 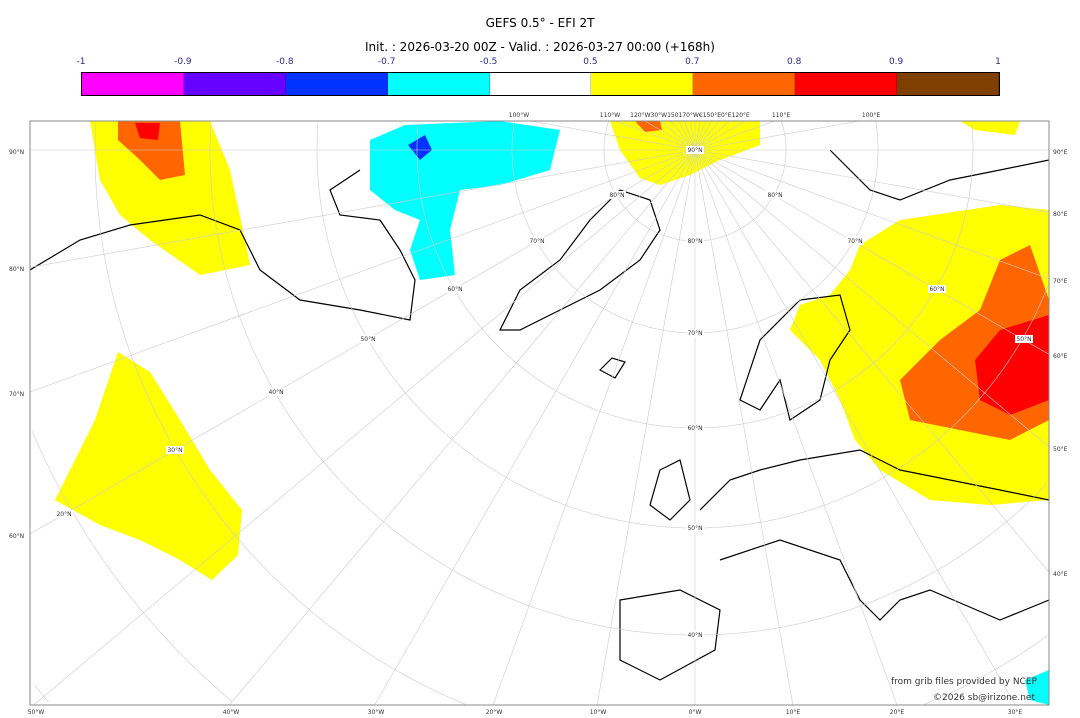 What do you see at coordinates (685, 153) in the screenshot?
I see `yellow-area-pole` at bounding box center [685, 153].